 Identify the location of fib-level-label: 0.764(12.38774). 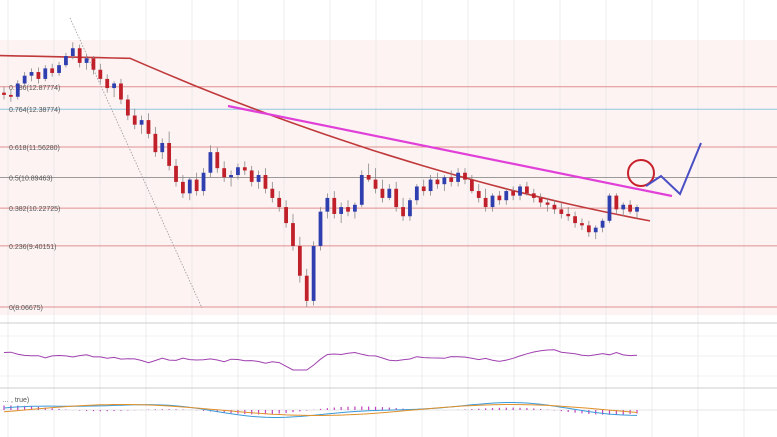
(34, 110).